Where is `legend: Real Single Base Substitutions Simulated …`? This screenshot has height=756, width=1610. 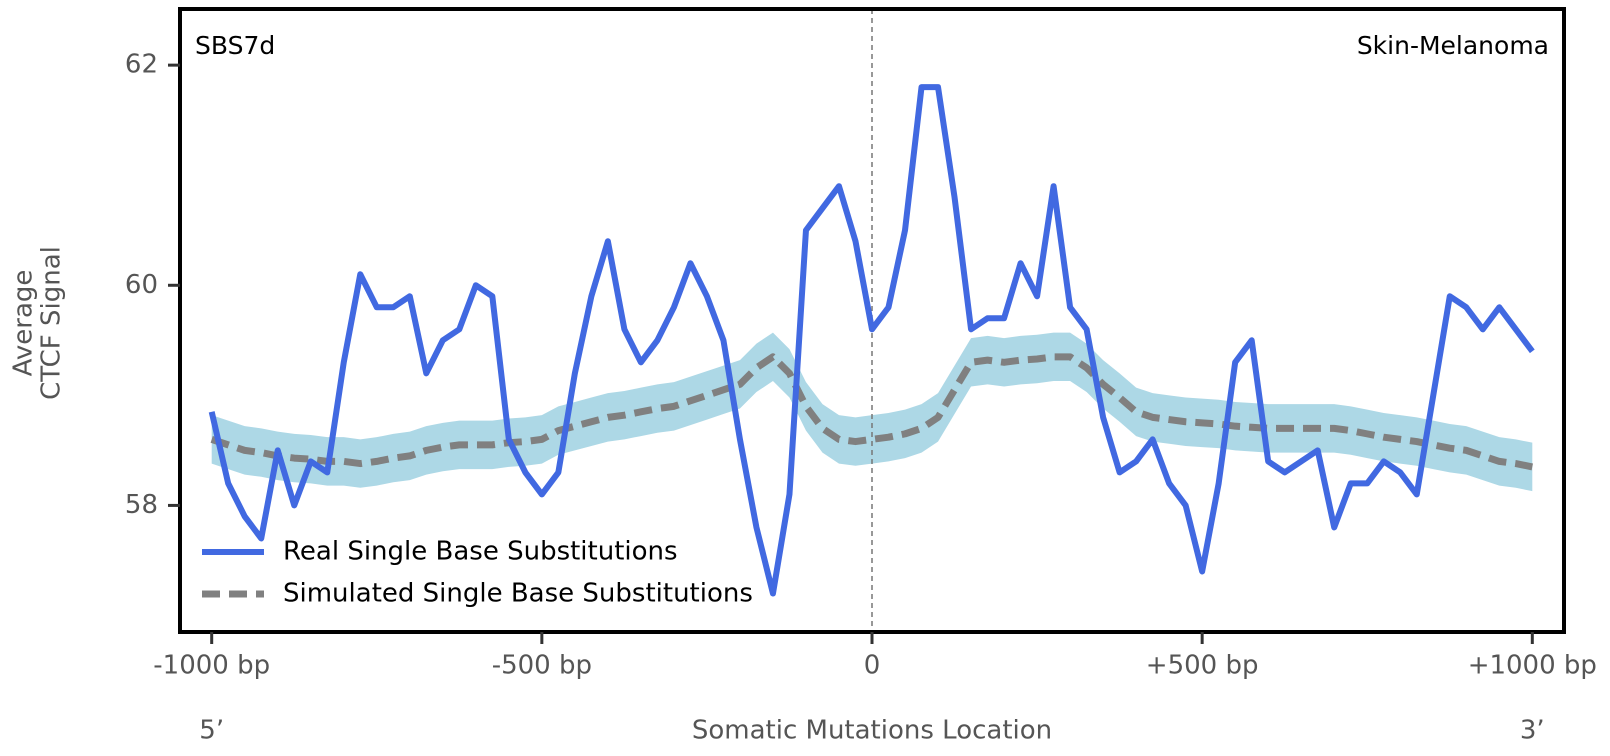 legend: Real Single Base Substitutions Simulated … is located at coordinates (477, 573).